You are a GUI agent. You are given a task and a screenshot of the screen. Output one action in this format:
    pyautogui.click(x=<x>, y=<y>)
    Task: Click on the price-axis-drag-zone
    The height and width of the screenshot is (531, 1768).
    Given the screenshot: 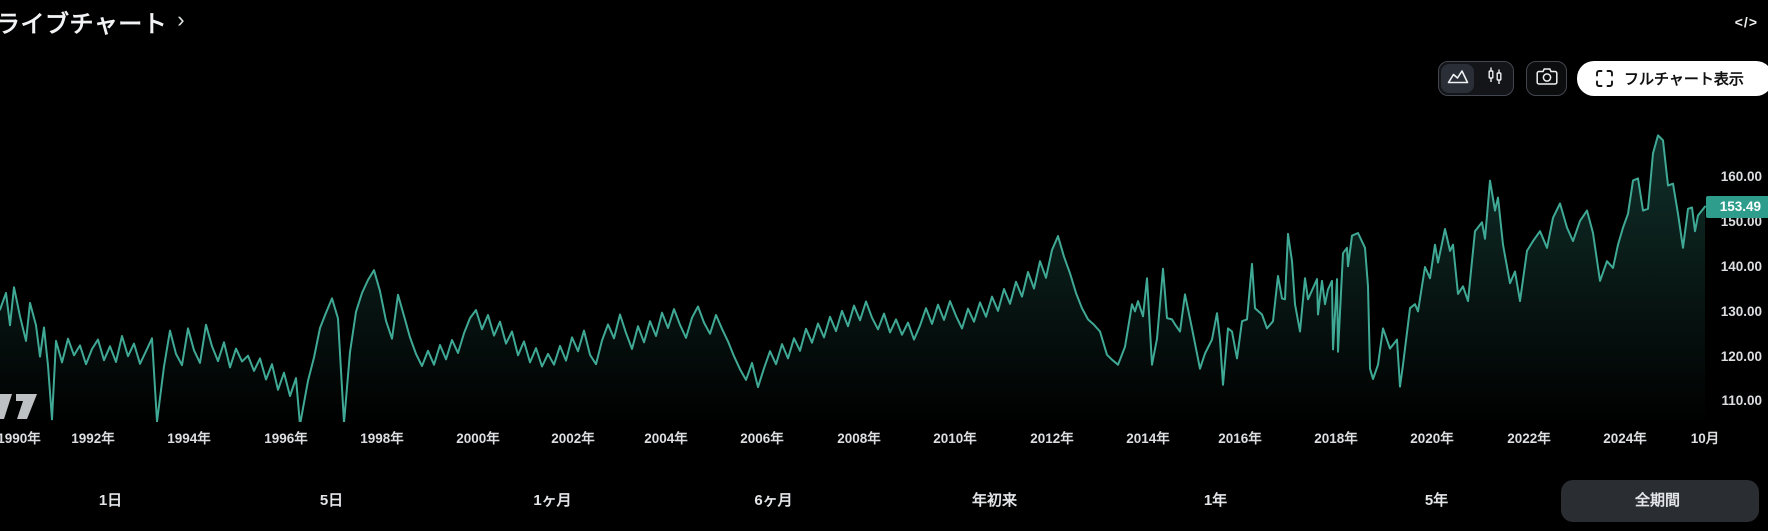 What is the action you would take?
    pyautogui.click(x=1735, y=261)
    